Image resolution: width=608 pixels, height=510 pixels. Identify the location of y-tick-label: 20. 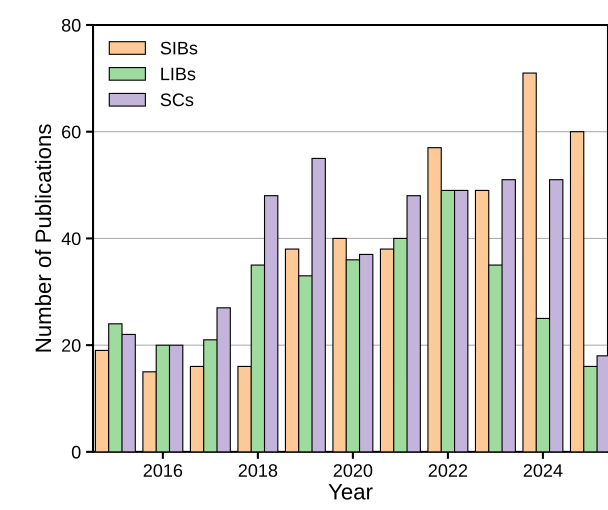
(71, 345).